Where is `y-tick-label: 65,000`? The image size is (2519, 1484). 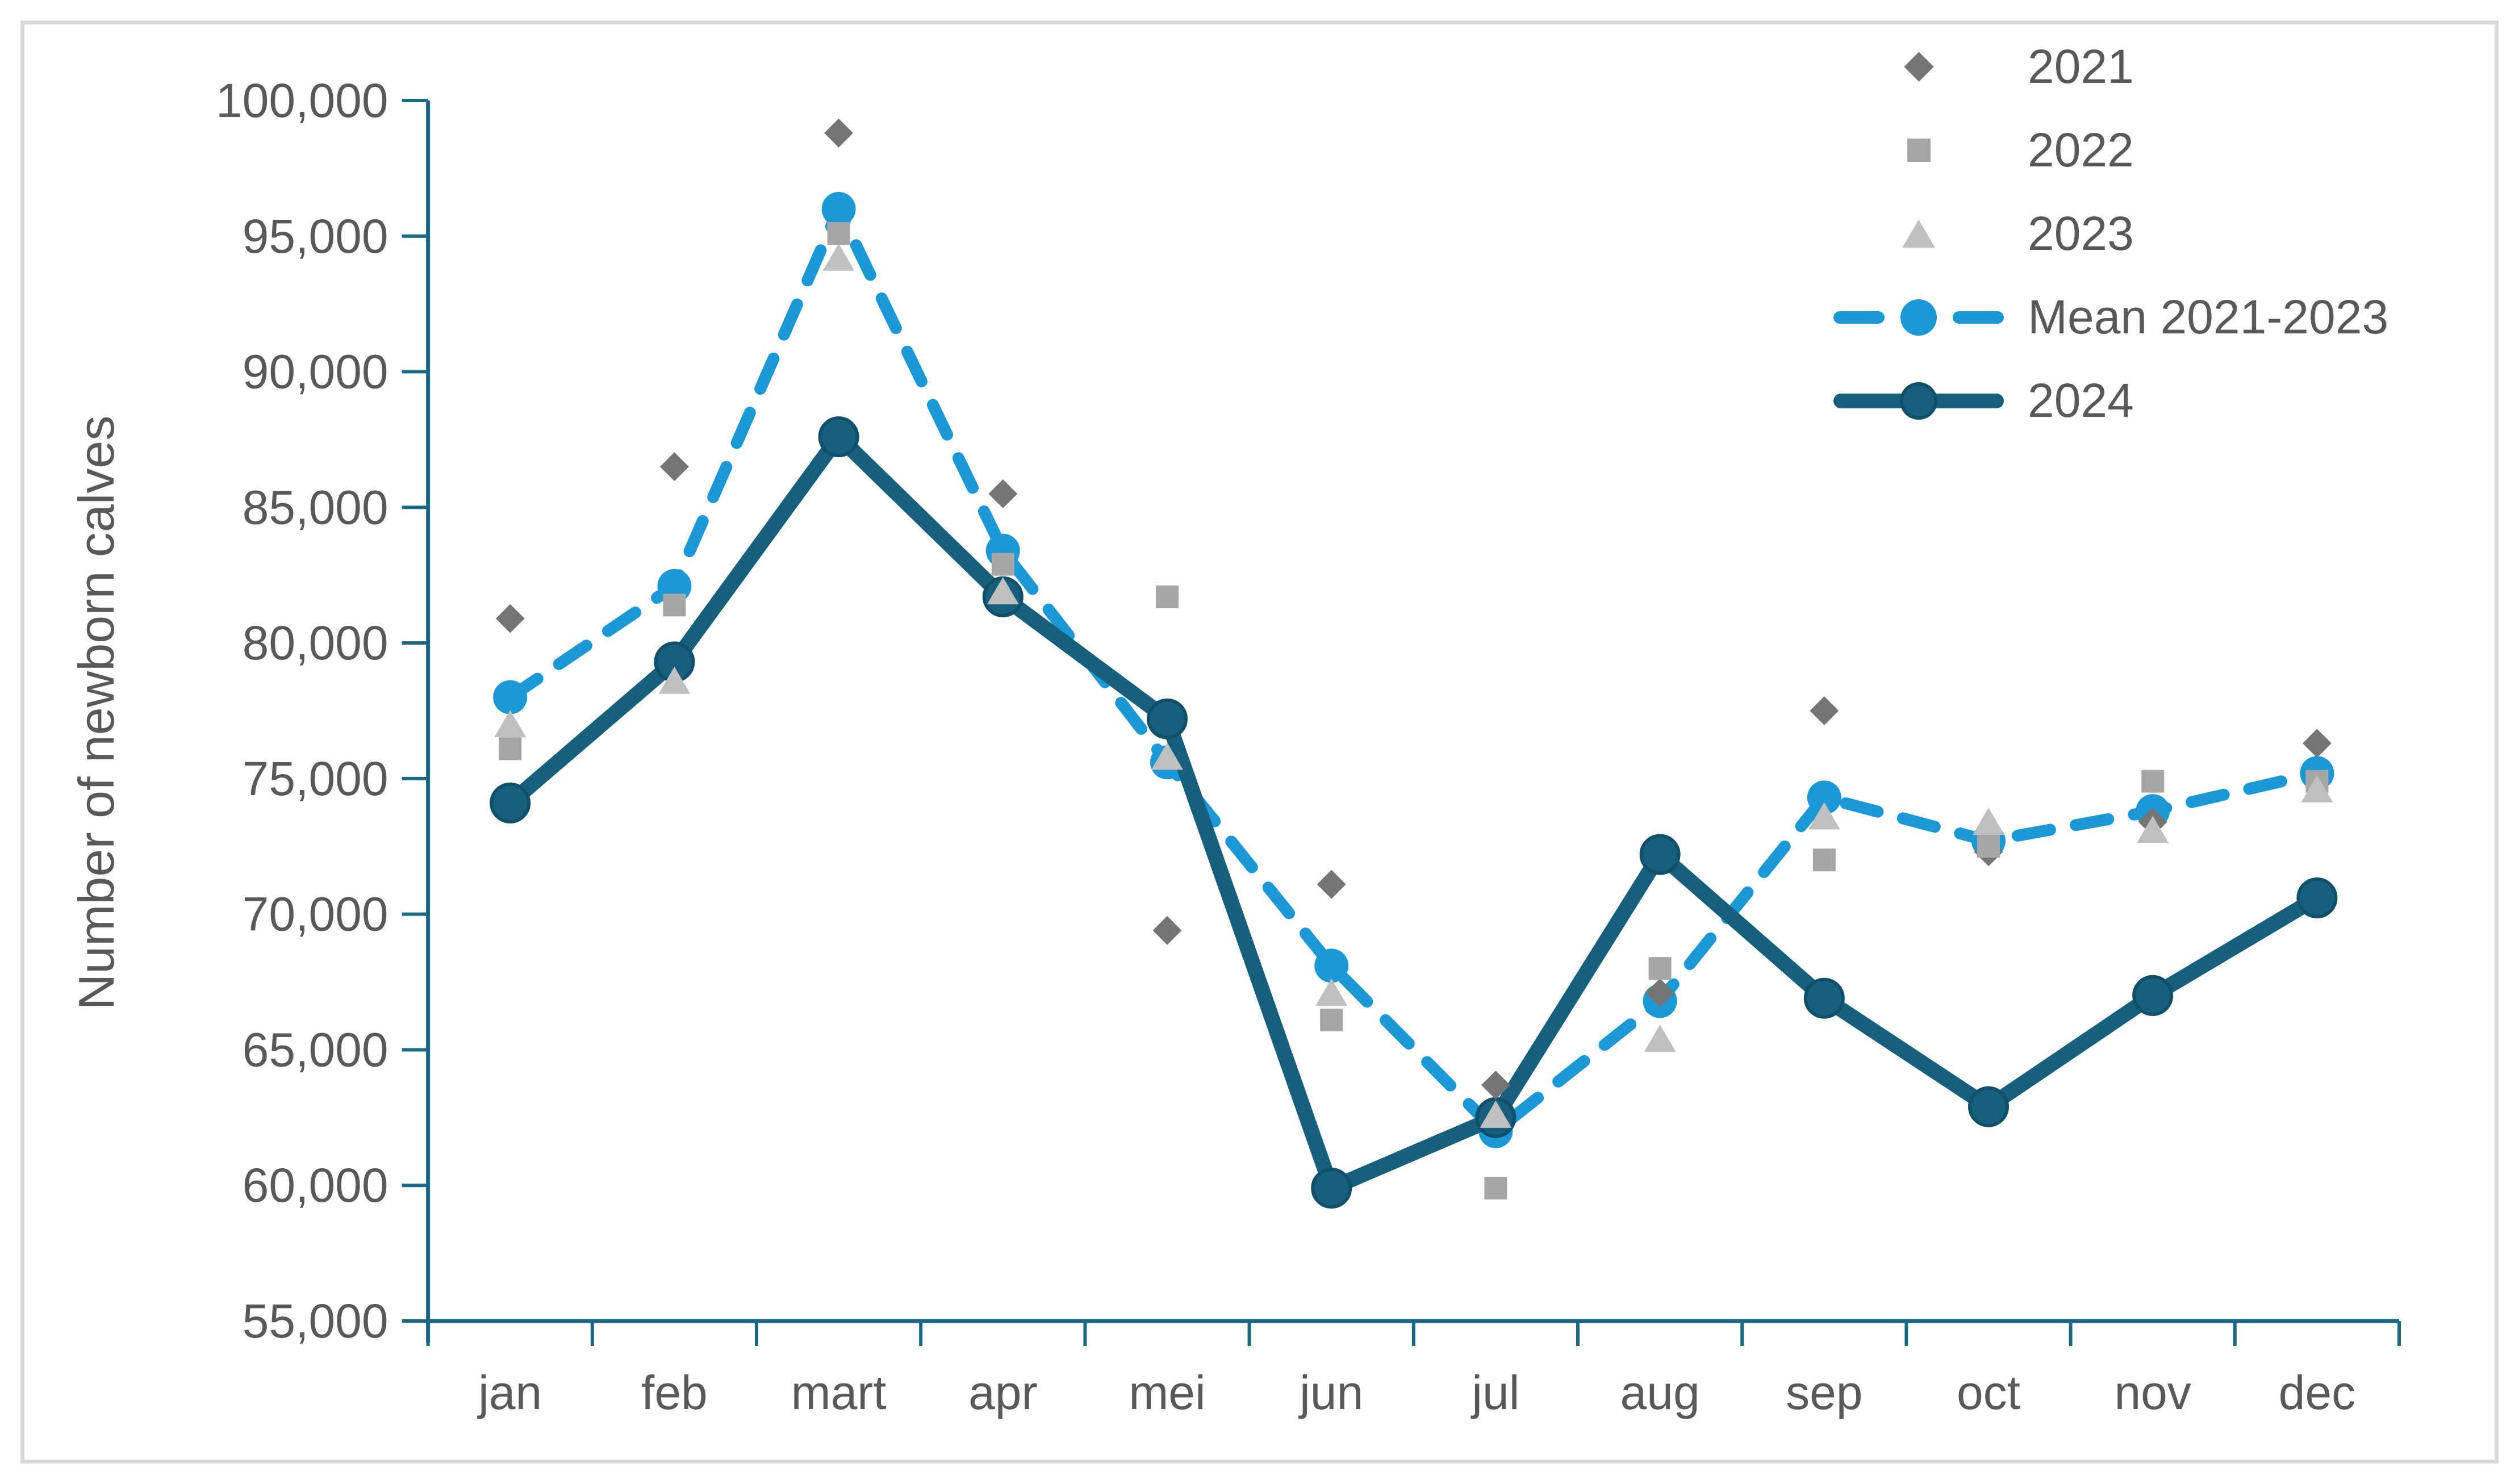 y-tick-label: 65,000 is located at coordinates (315, 1049).